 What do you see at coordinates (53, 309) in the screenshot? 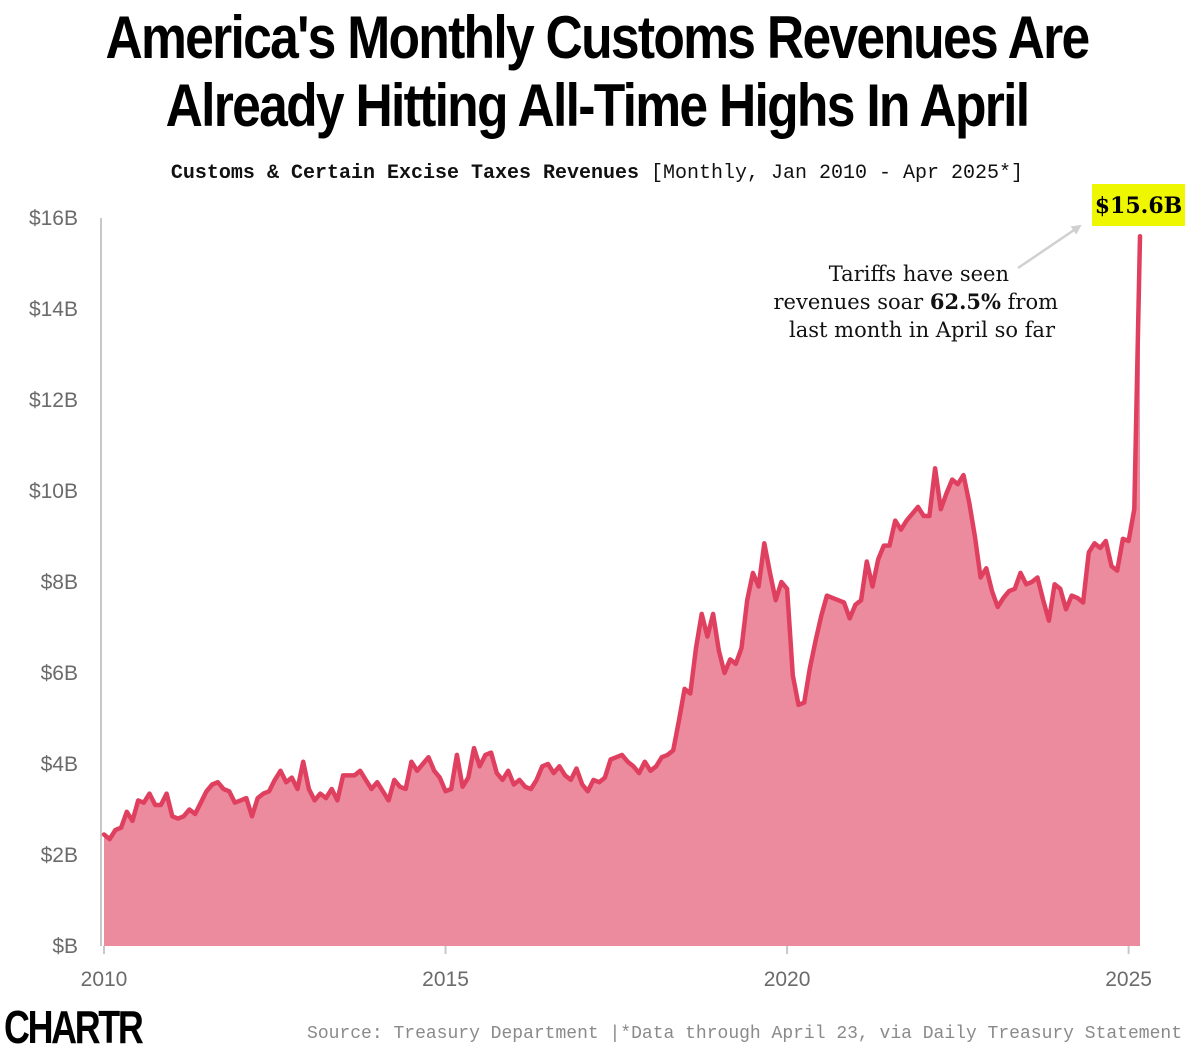
I see `y-tick-label: $14B` at bounding box center [53, 309].